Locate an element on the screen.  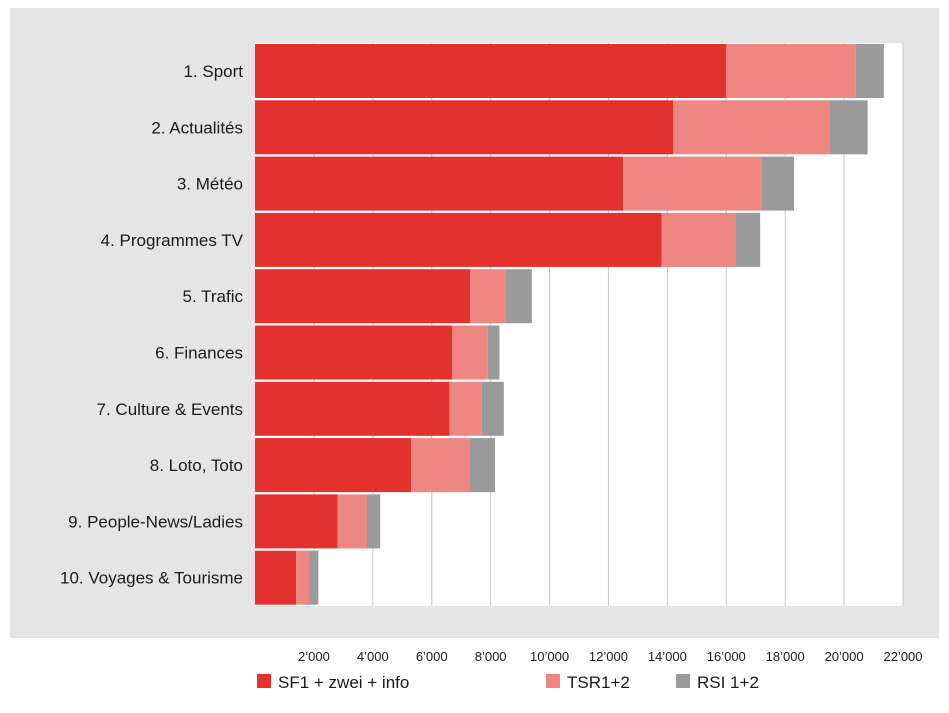
category-label: 9. People-News/Ladies is located at coordinates (155, 521).